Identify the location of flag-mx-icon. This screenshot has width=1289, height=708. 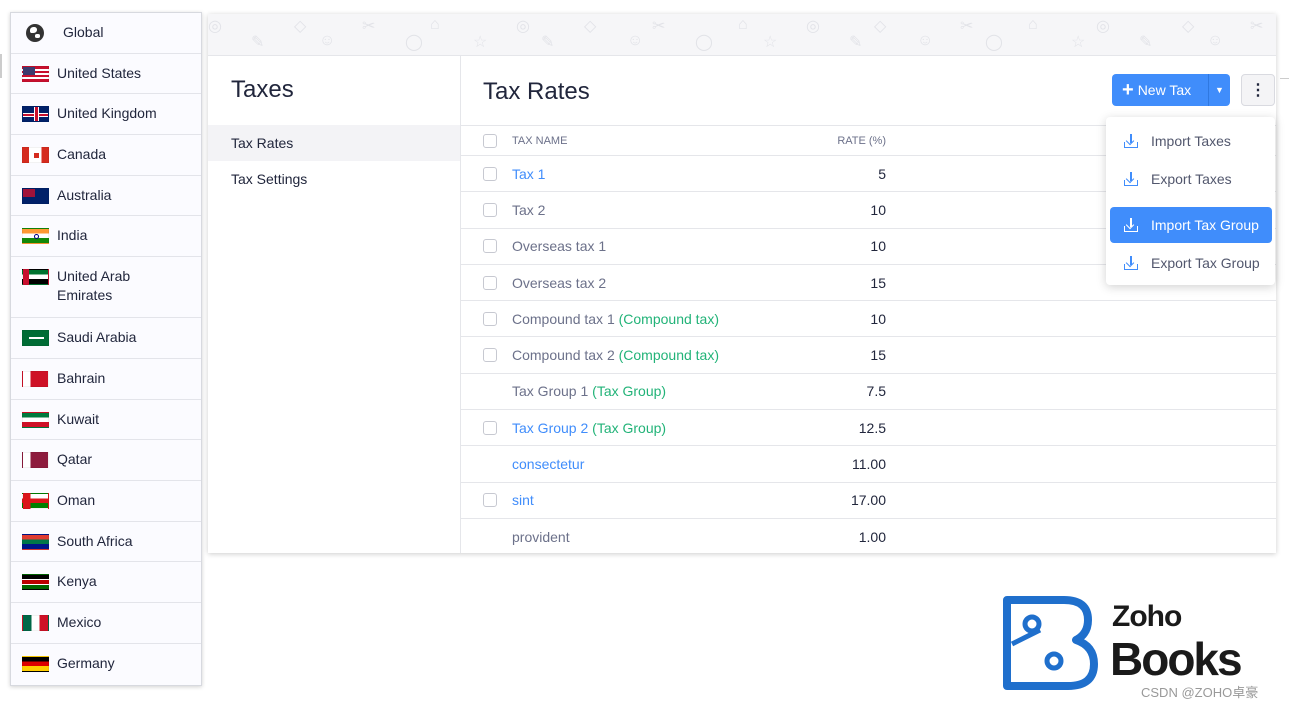
(35, 622).